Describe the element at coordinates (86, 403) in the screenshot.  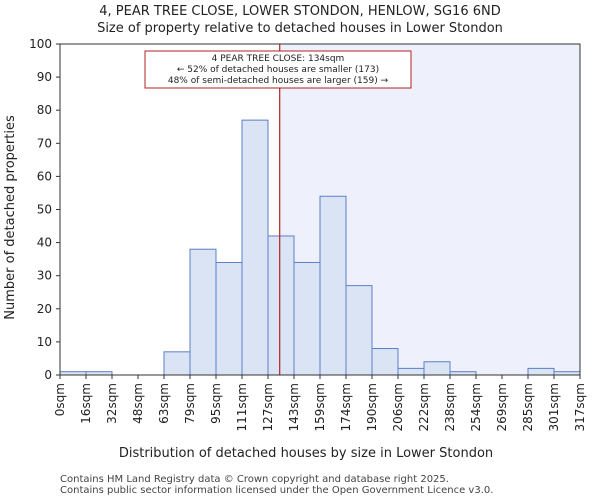
I see `x-tick-label: 16sqm` at that location.